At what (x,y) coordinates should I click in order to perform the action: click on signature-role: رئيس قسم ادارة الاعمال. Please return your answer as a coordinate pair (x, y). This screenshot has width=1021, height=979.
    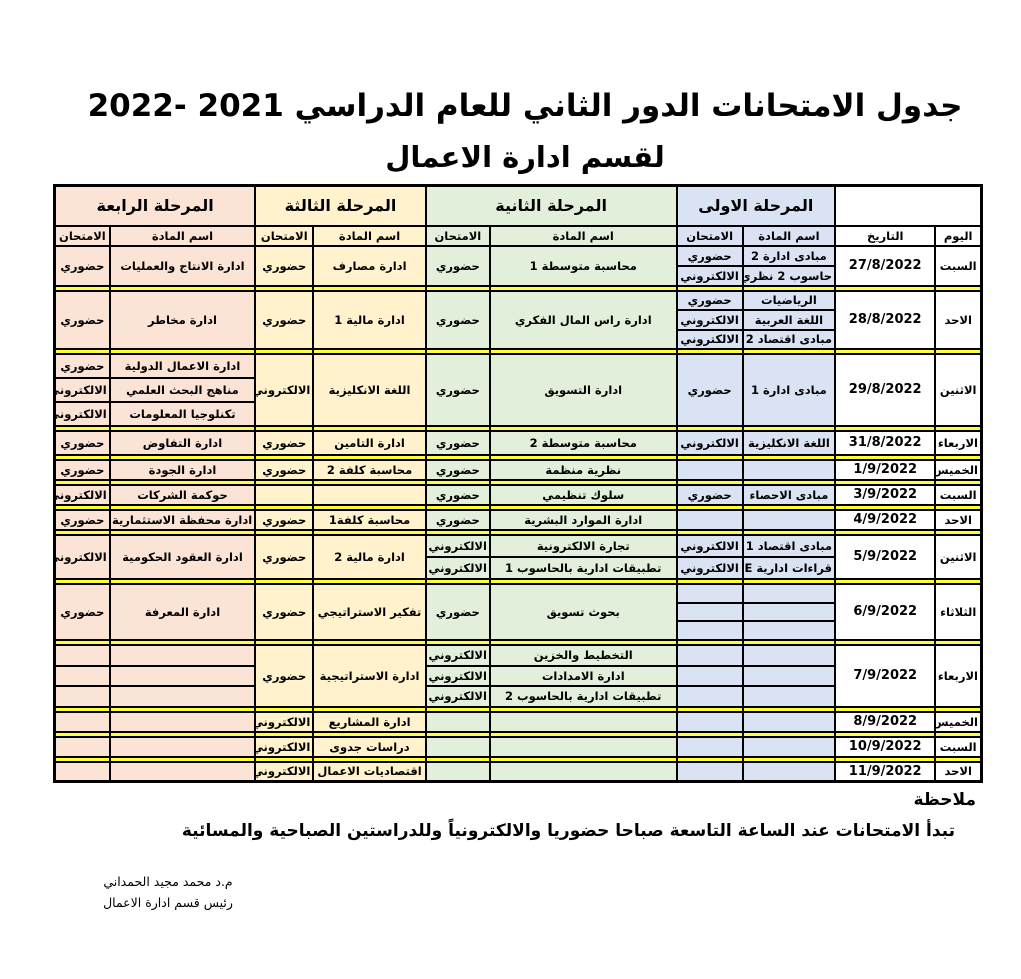
    Looking at the image, I should click on (168, 902).